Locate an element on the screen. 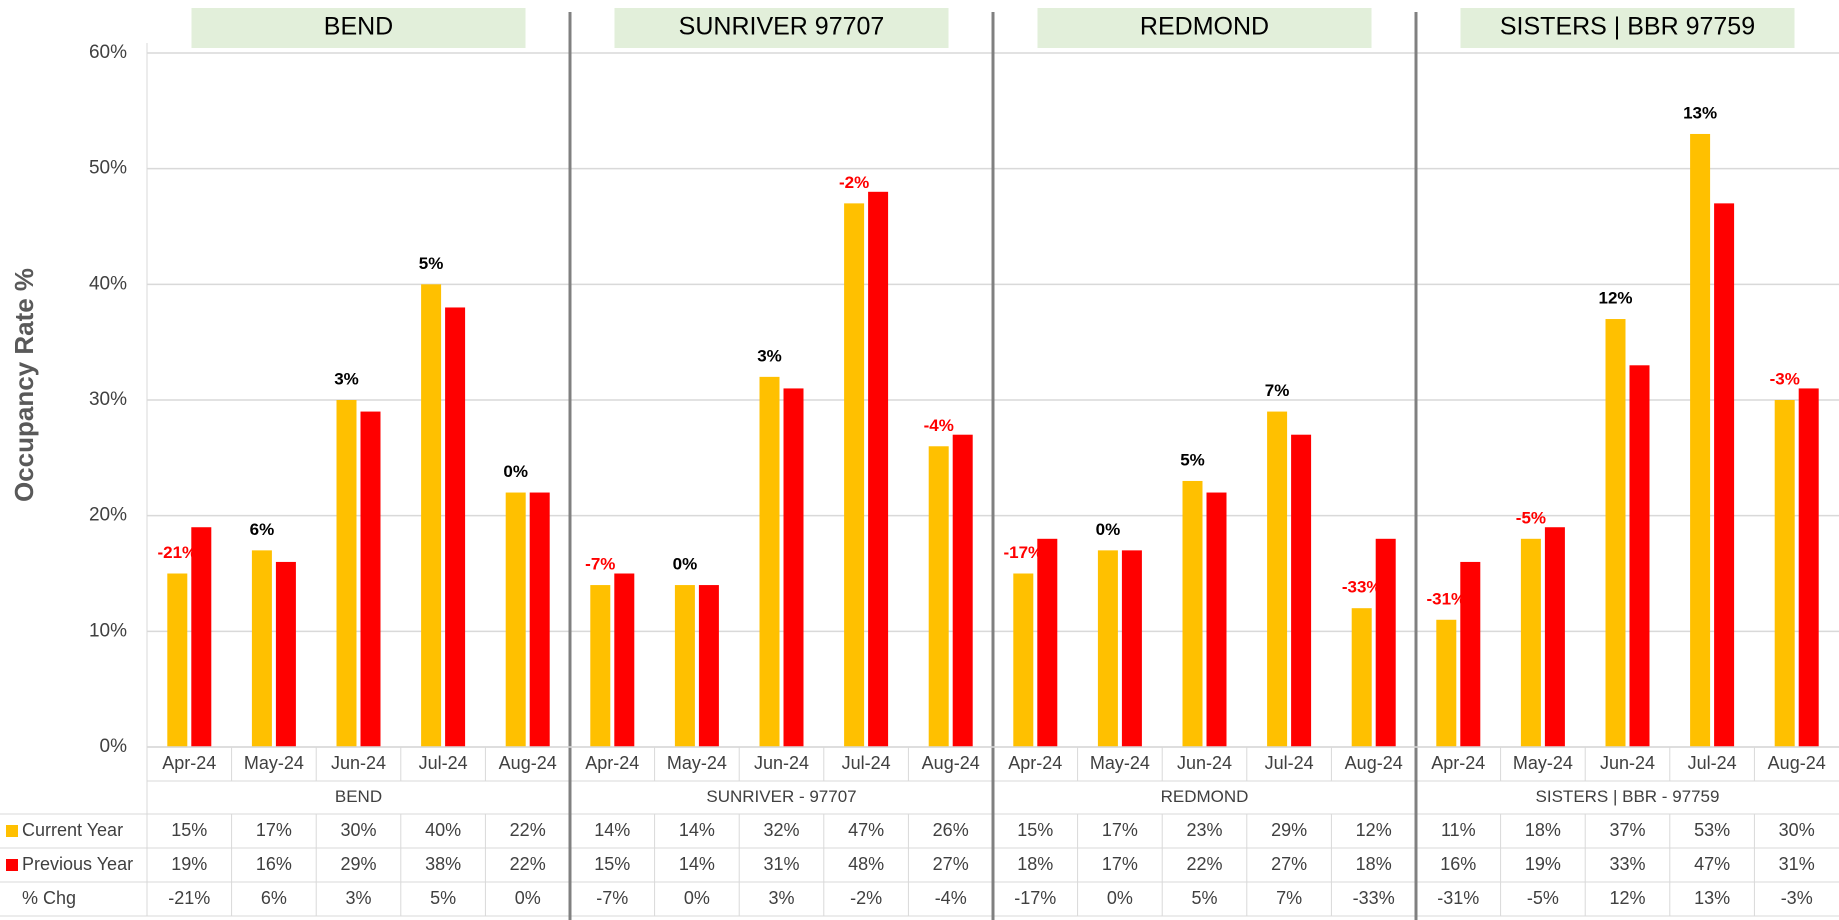 The height and width of the screenshot is (920, 1839). y-tick-label: 50% is located at coordinates (108, 168).